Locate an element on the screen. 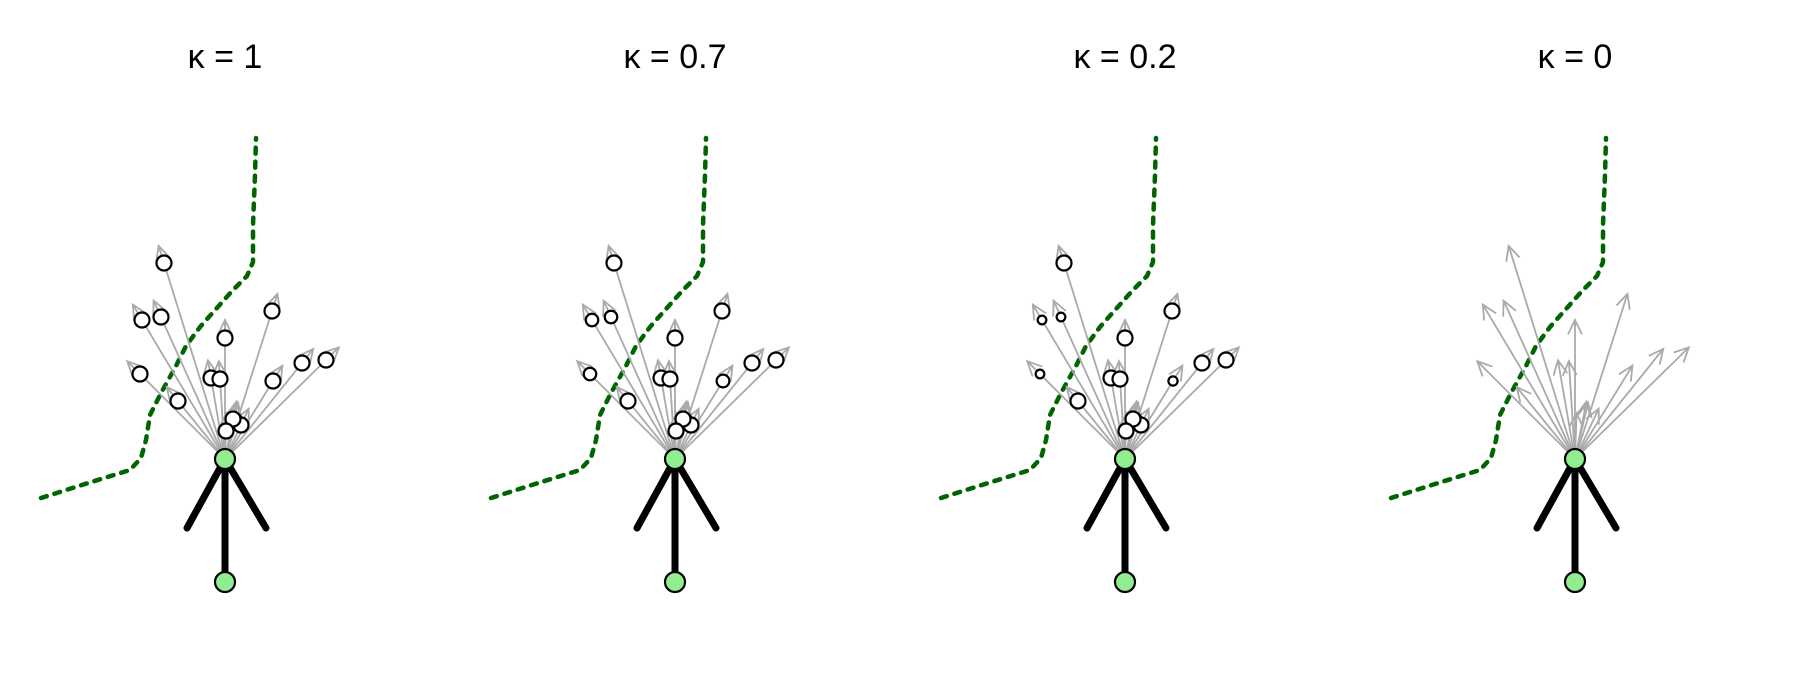 The image size is (1800, 675). edges is located at coordinates (1583, 351).